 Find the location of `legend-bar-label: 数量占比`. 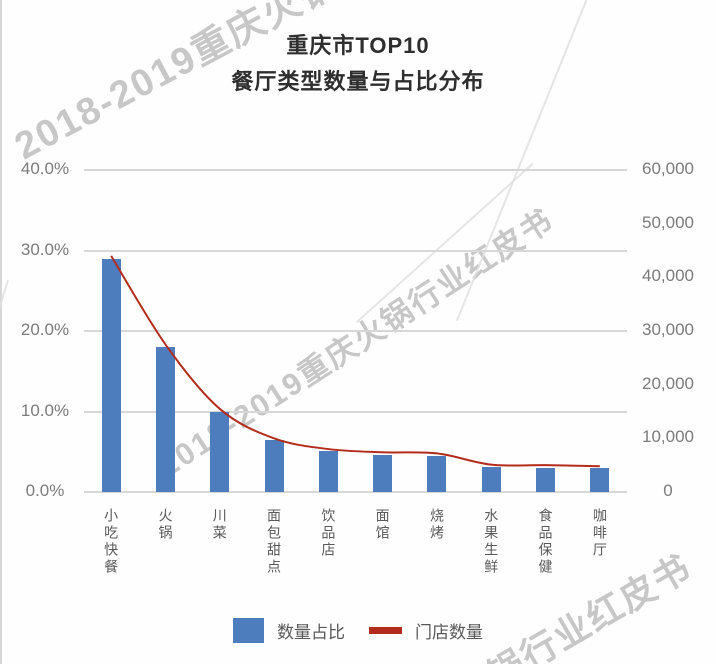

legend-bar-label: 数量占比 is located at coordinates (311, 632).